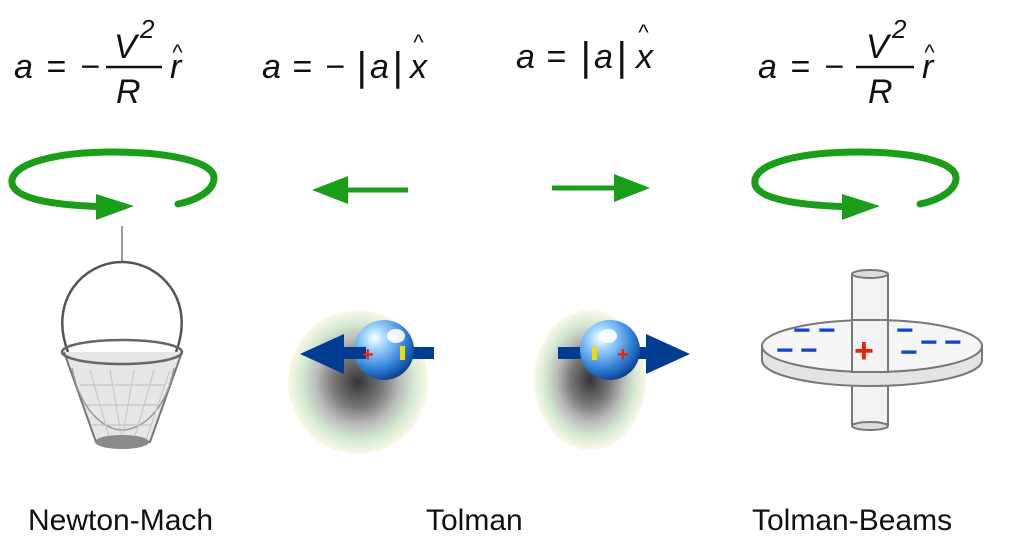 This screenshot has height=548, width=1010. I want to click on bucket-icon, so click(122, 337).